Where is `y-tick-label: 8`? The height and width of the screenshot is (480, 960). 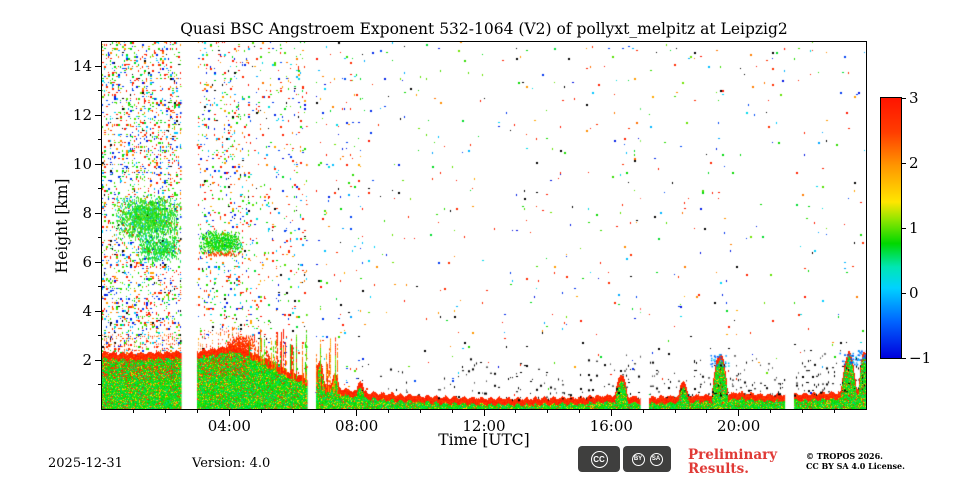
y-tick-label: 8 is located at coordinates (87, 213).